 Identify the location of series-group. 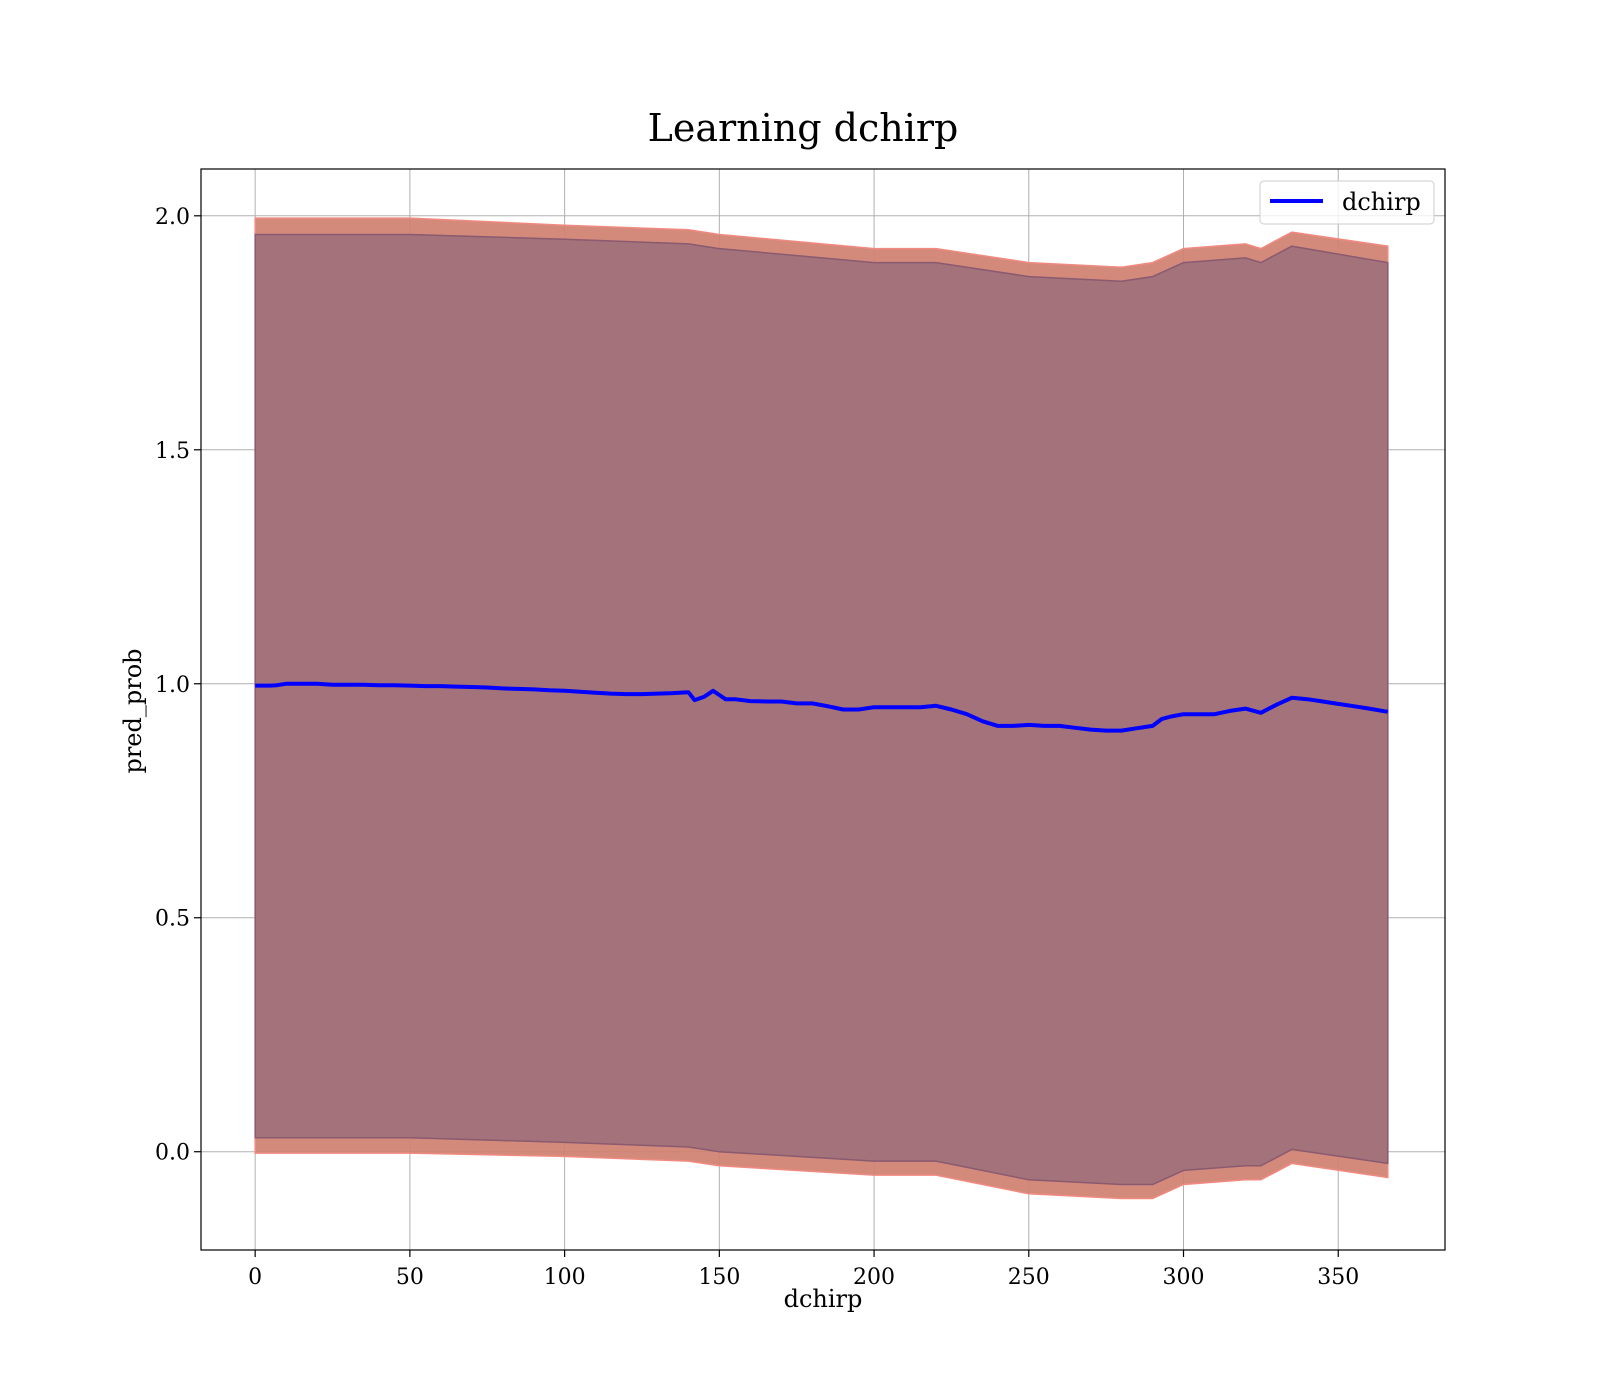
(822, 707).